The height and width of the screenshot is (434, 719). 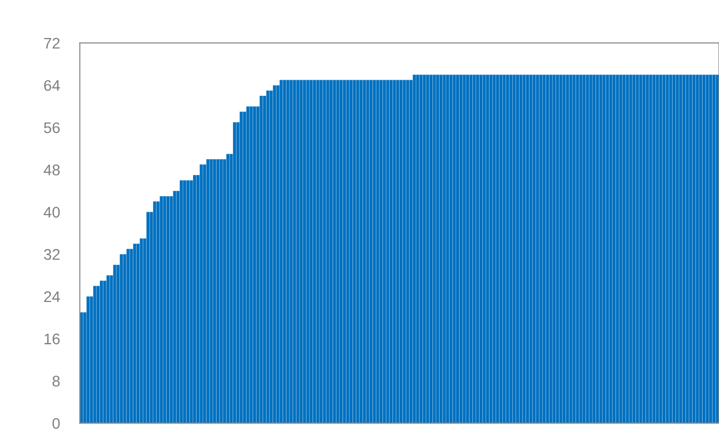 What do you see at coordinates (52, 339) in the screenshot?
I see `y-tick-label: 16` at bounding box center [52, 339].